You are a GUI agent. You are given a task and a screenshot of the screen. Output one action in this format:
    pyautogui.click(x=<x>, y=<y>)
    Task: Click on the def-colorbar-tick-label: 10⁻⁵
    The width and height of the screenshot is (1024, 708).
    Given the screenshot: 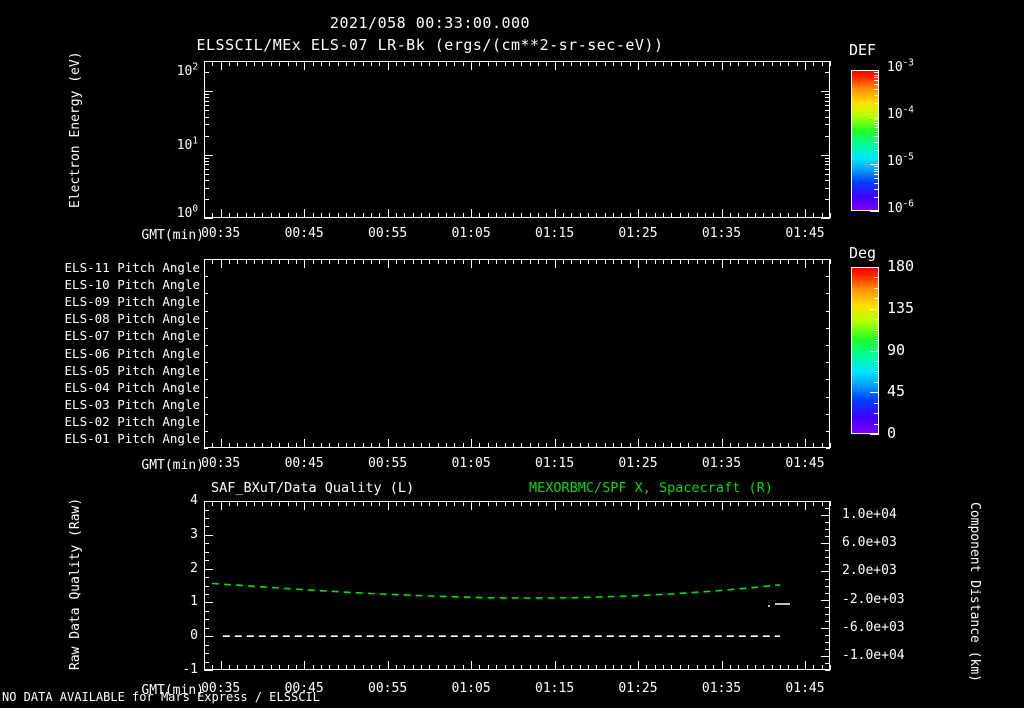 What is the action you would take?
    pyautogui.click(x=900, y=160)
    